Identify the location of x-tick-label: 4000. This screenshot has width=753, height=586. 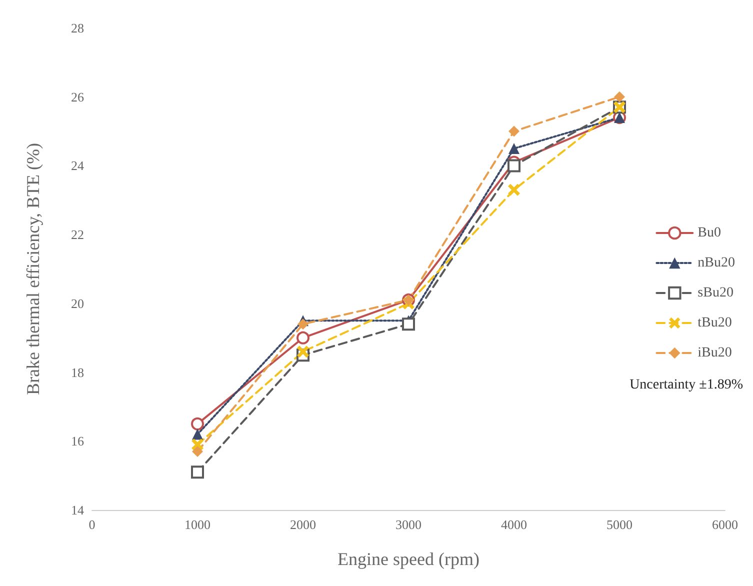
(514, 524).